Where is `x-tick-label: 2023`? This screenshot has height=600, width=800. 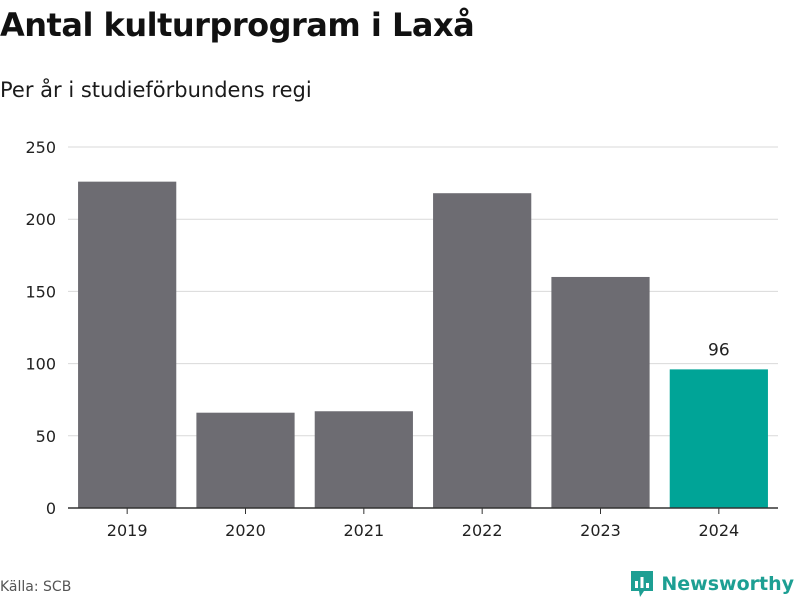 x-tick-label: 2023 is located at coordinates (600, 530).